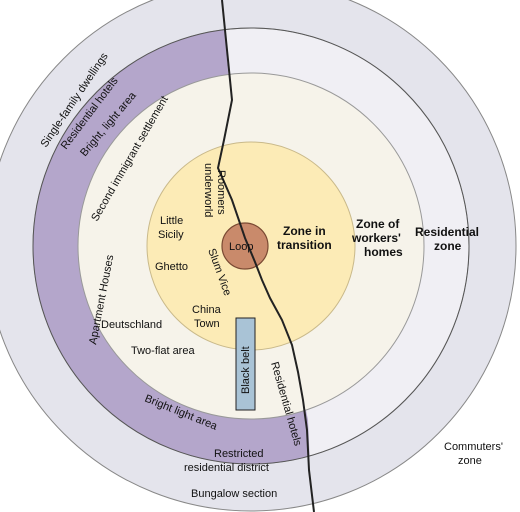  Describe the element at coordinates (163, 351) in the screenshot. I see `label-two-flat: Two-flat area` at that location.